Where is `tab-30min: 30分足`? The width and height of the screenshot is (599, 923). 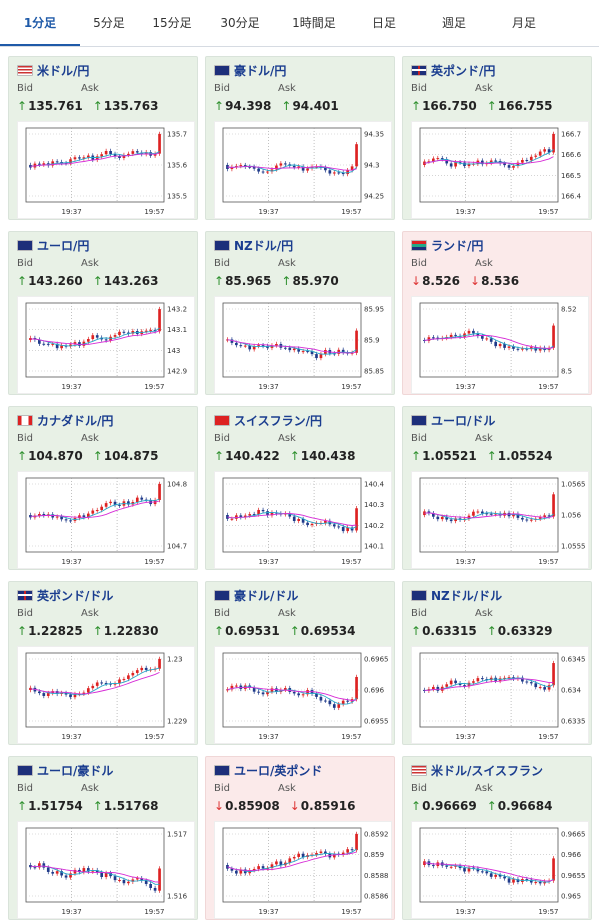
tab-30min: 30分足 is located at coordinates (240, 23).